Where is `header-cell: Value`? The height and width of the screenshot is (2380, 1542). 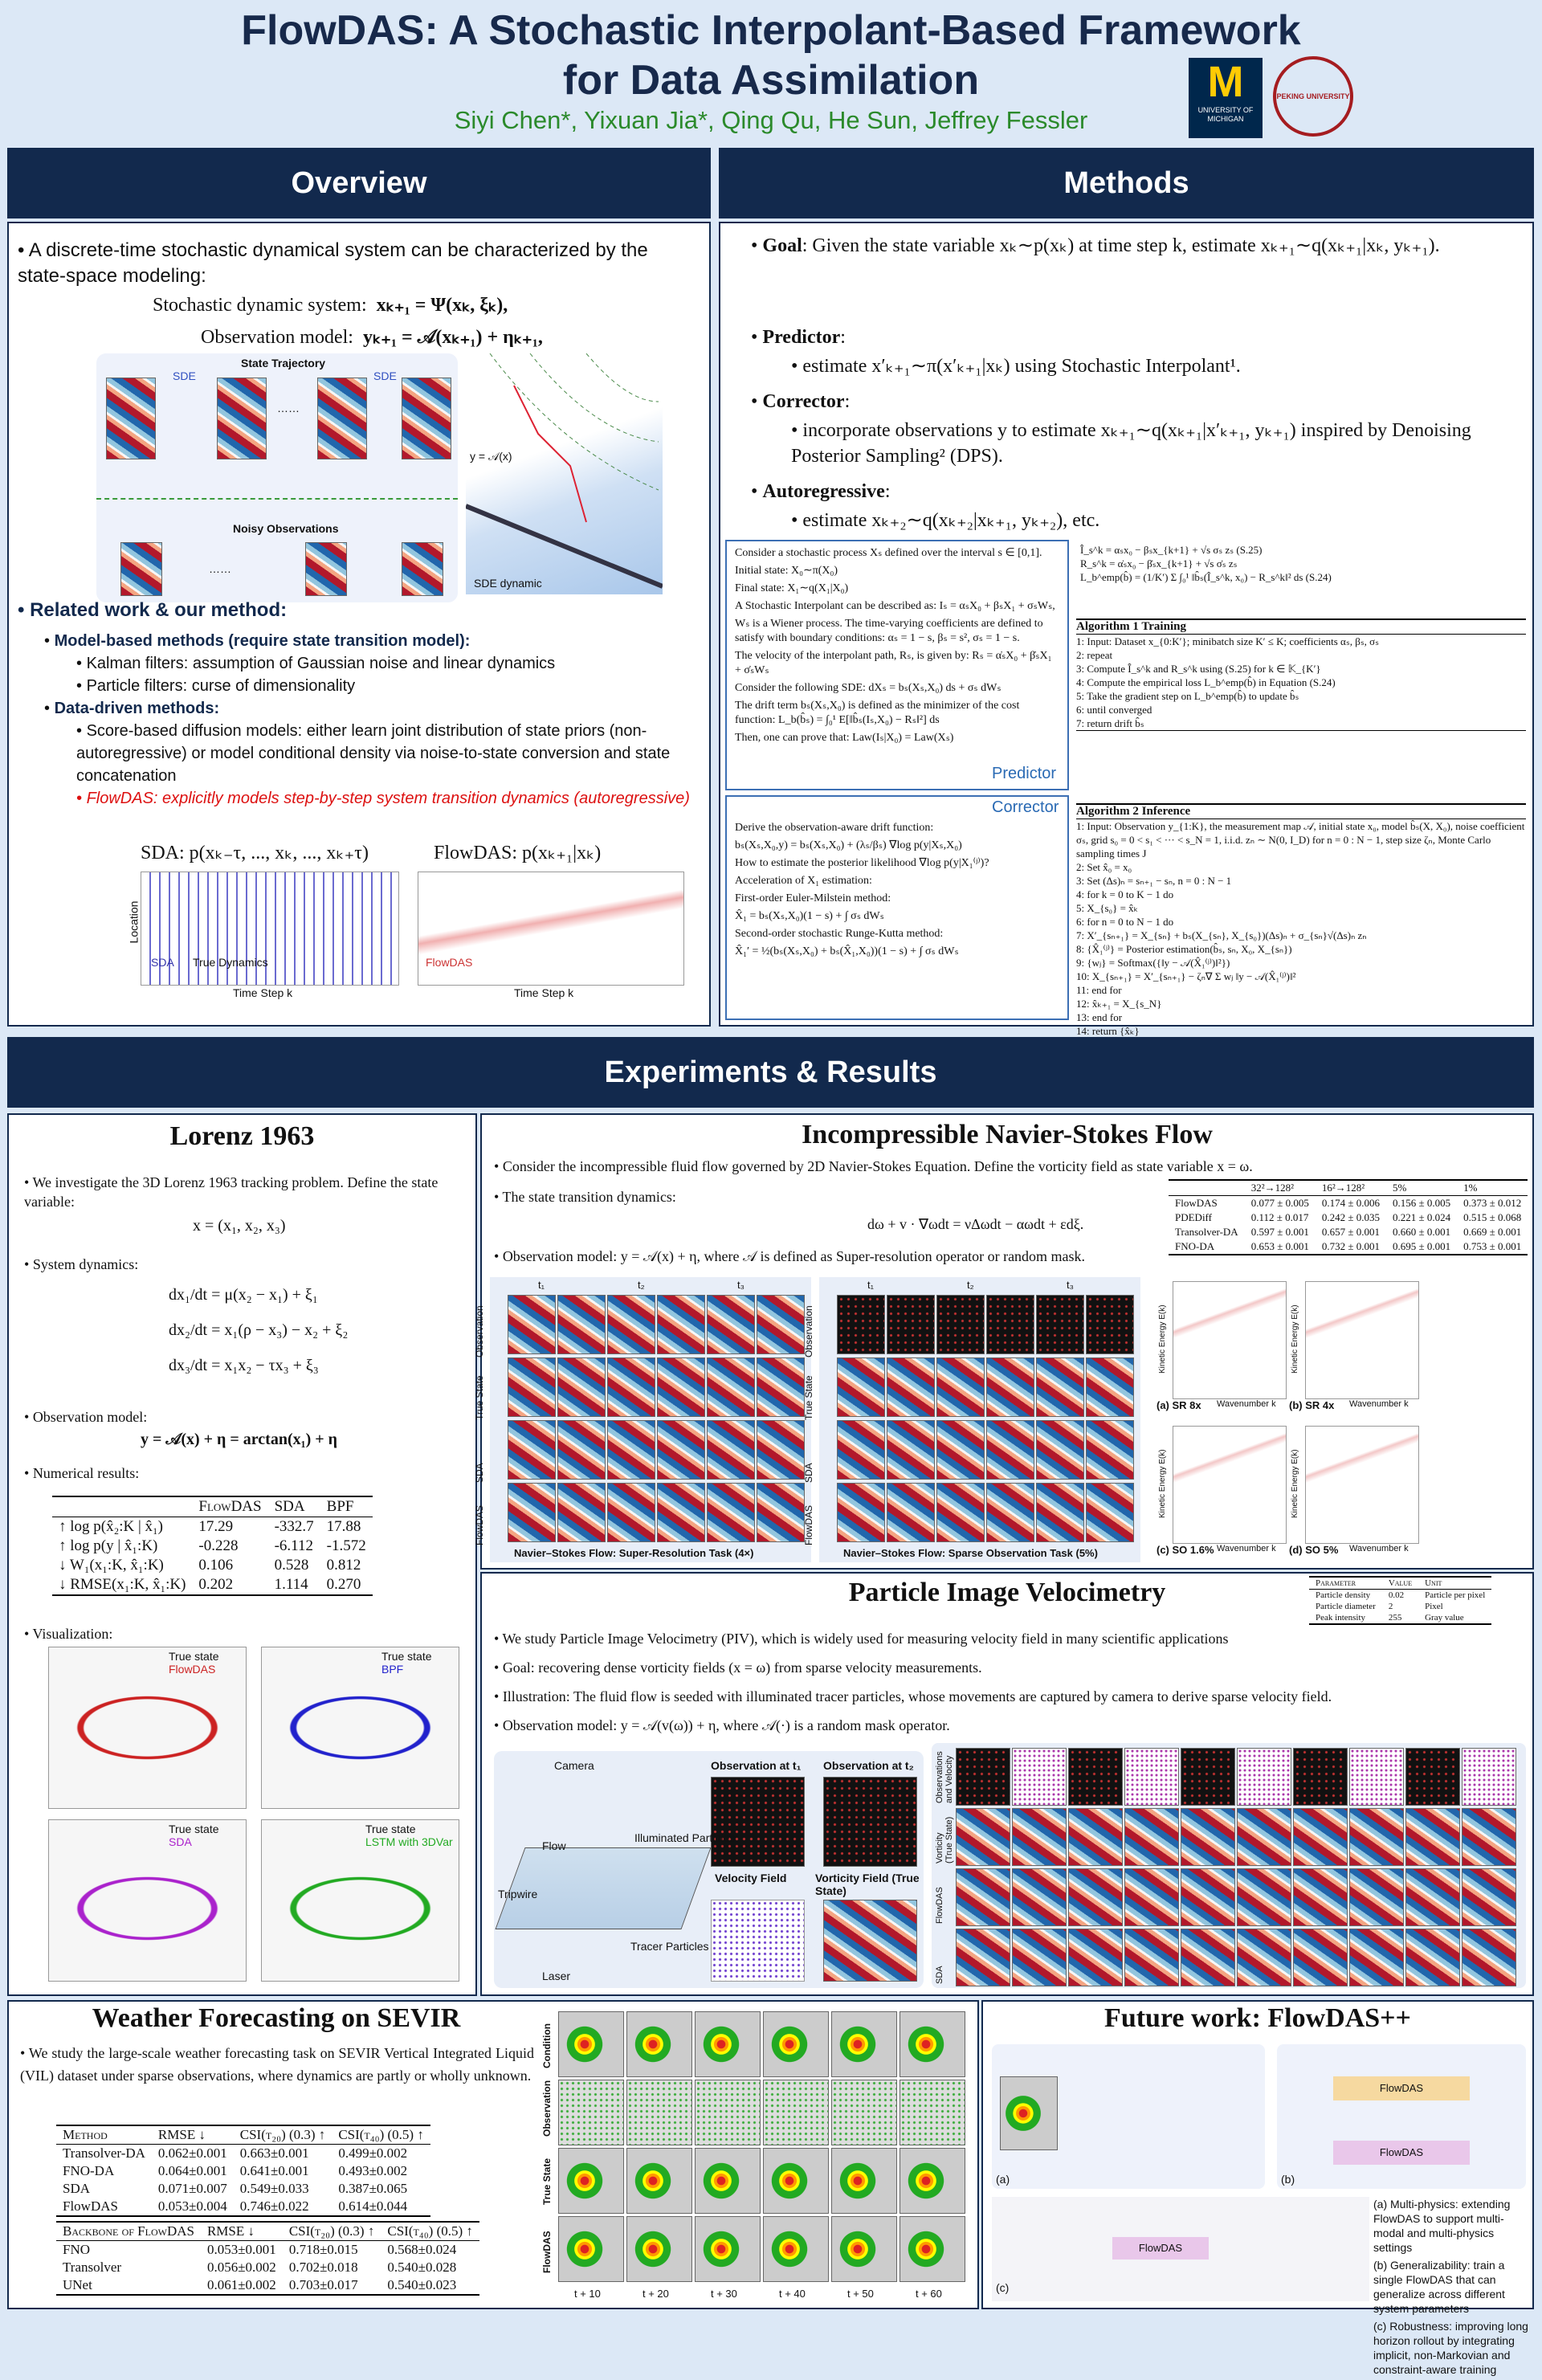
header-cell: Value is located at coordinates (1400, 1583).